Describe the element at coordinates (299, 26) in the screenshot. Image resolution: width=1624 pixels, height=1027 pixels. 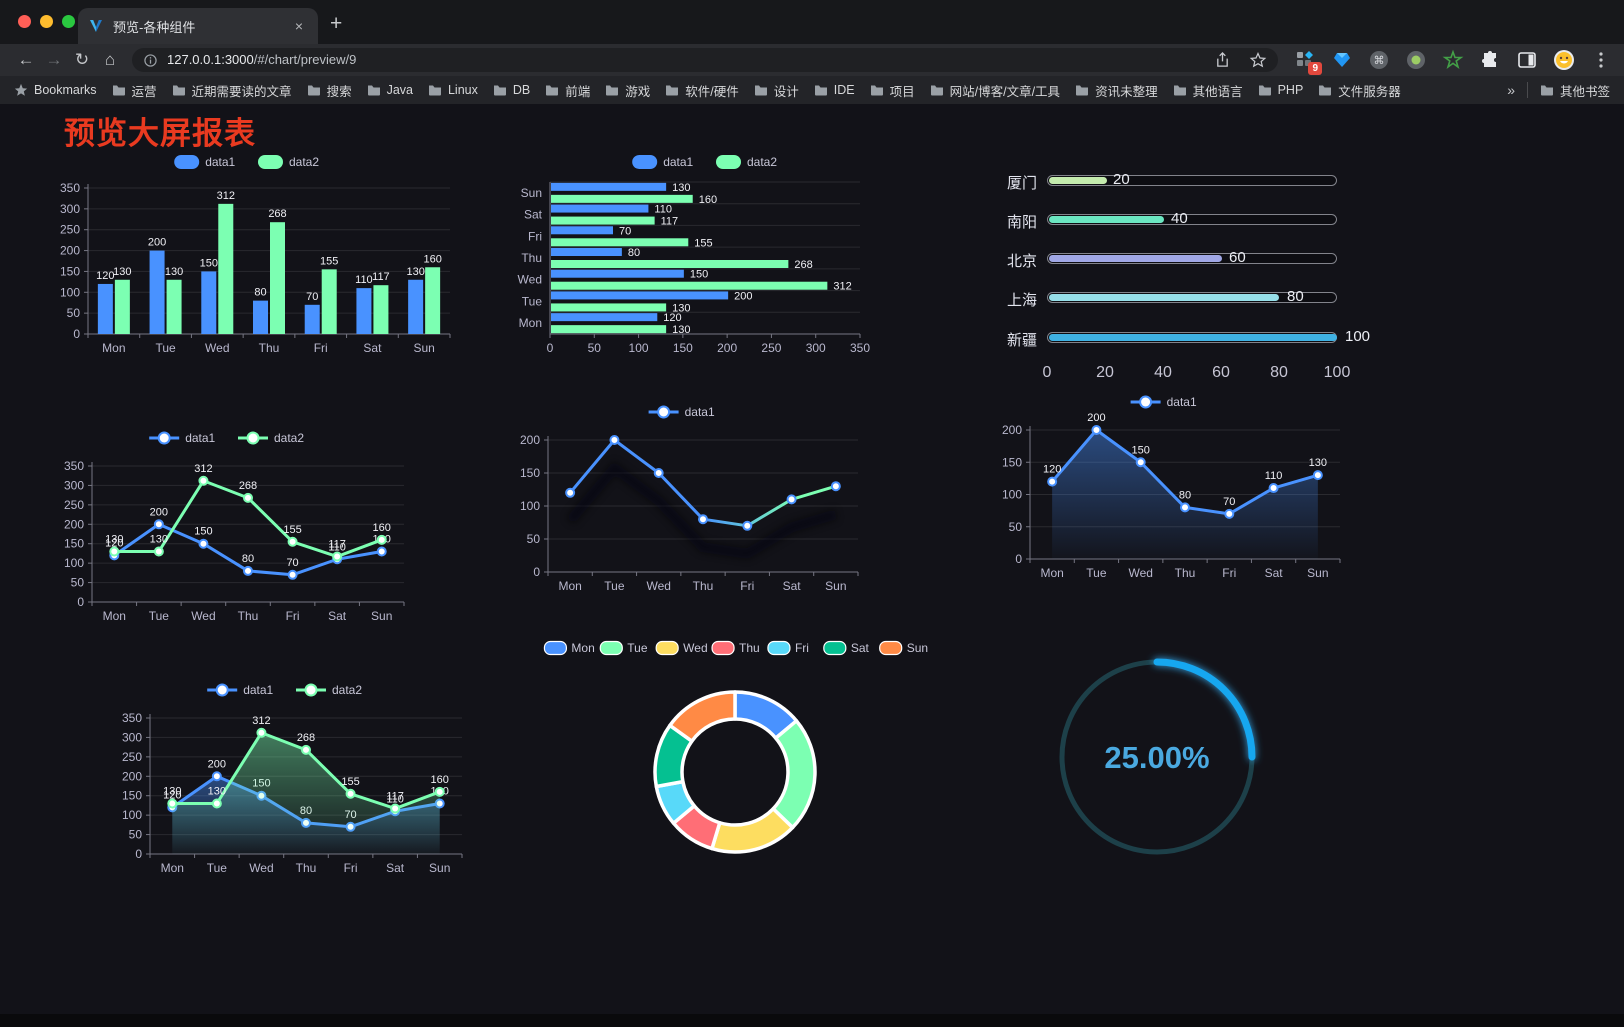
I see `tab-close-icon: ×` at that location.